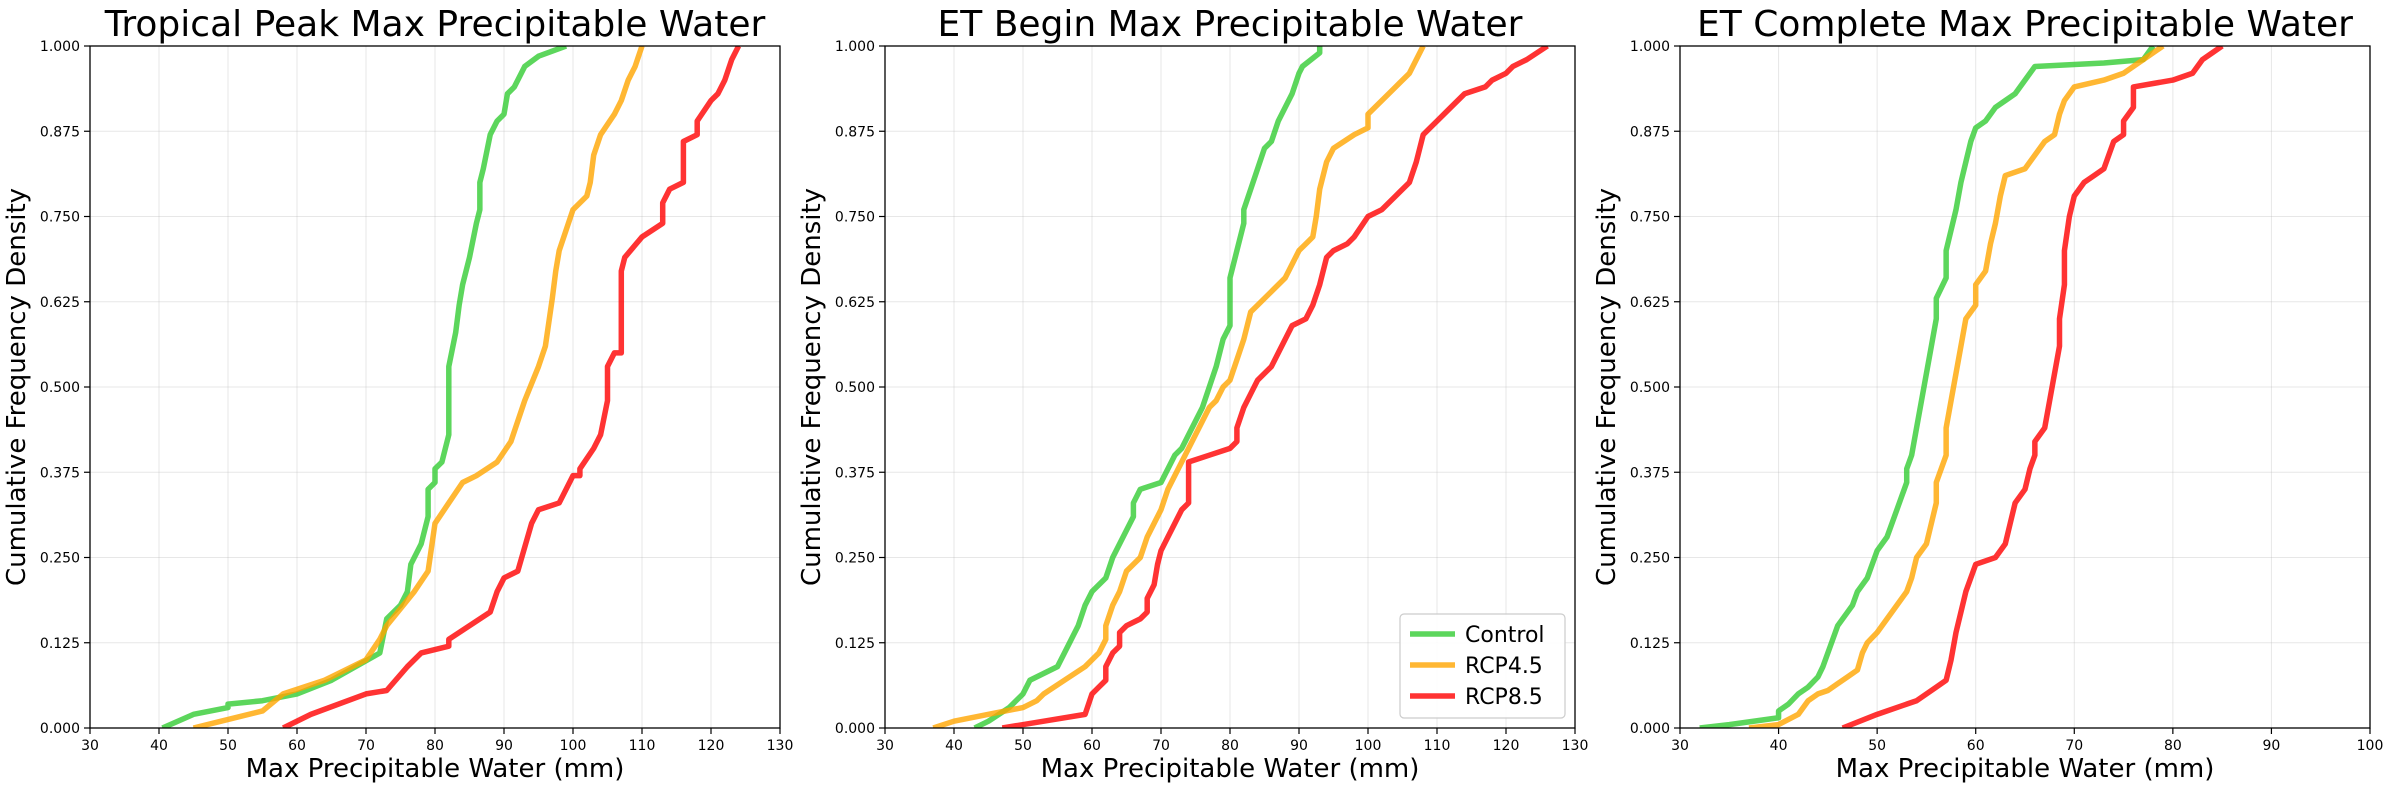  Describe the element at coordinates (1505, 635) in the screenshot. I see `legend-label-control: Control` at that location.